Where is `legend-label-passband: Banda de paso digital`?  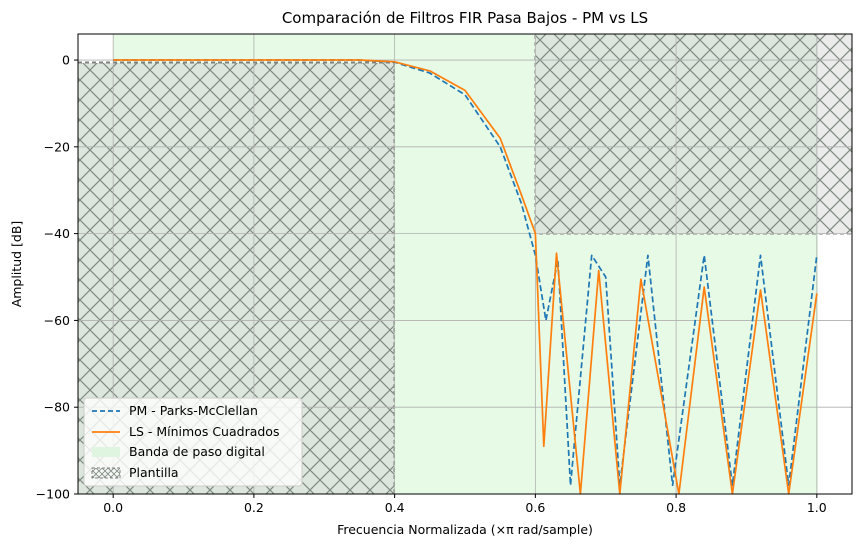 legend-label-passband: Banda de paso digital is located at coordinates (197, 451).